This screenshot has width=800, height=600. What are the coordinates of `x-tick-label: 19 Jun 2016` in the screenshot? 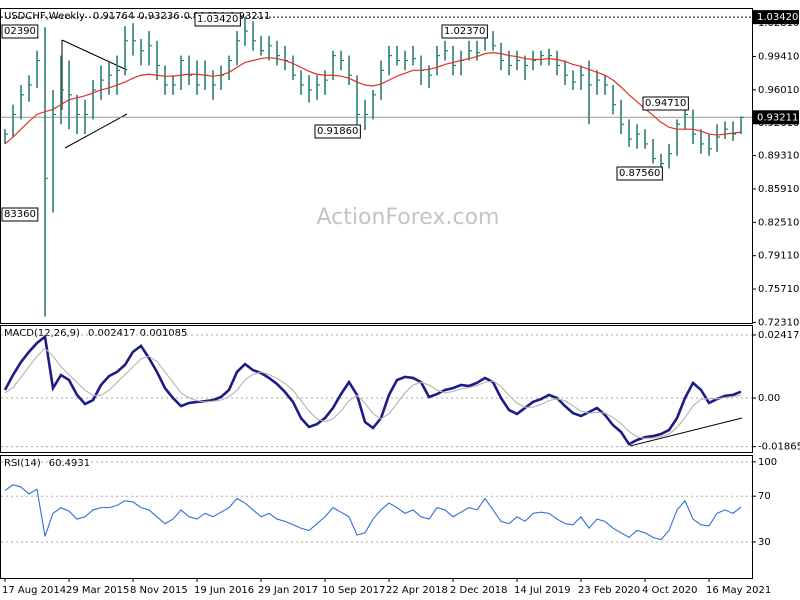 It's located at (224, 590).